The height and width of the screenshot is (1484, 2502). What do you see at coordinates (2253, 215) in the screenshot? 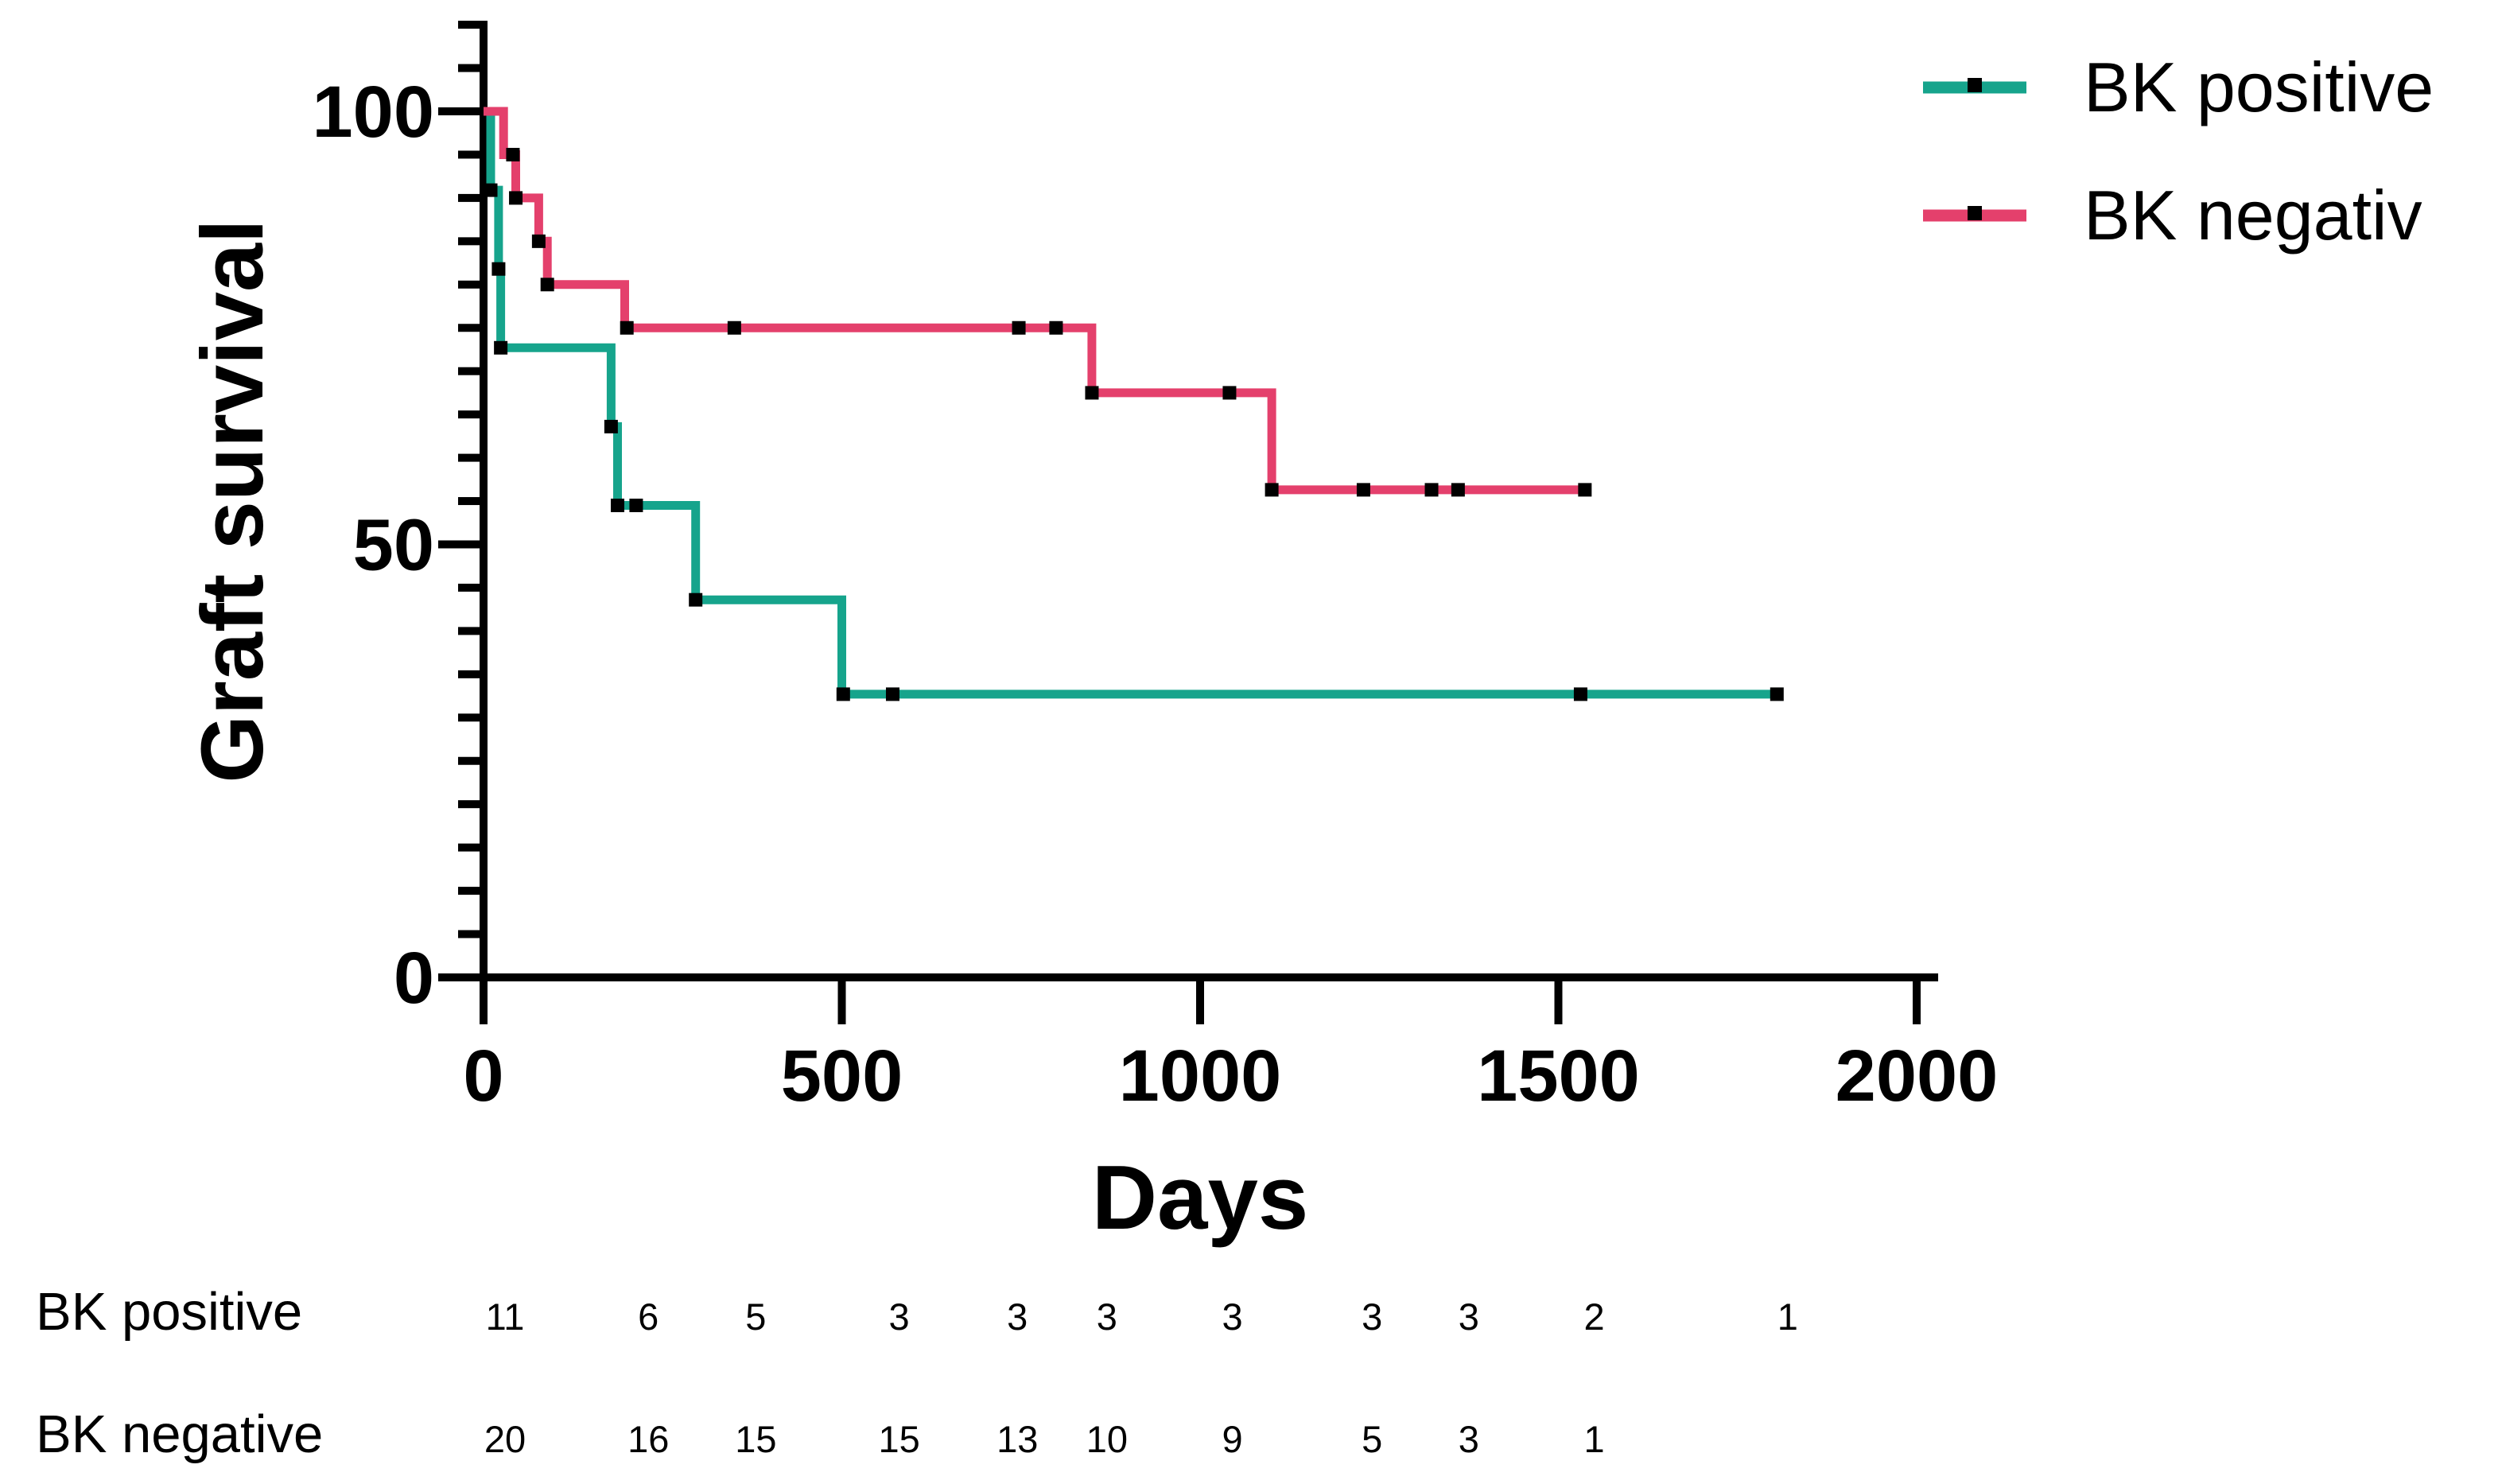
I see `legend-label: BK negativ` at bounding box center [2253, 215].